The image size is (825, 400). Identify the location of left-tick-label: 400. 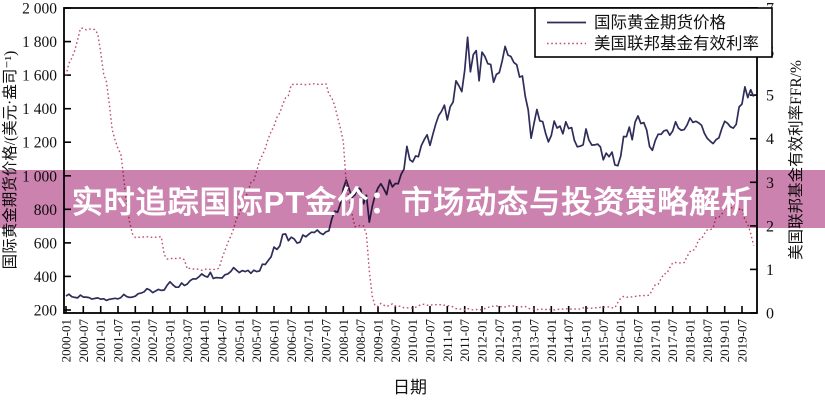
(46, 277).